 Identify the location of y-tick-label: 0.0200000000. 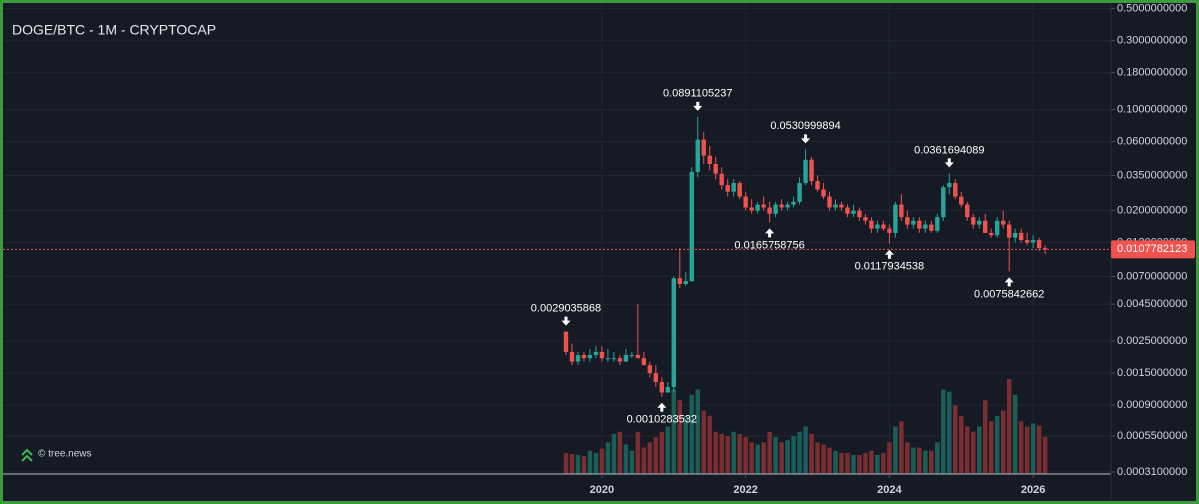
(1152, 210).